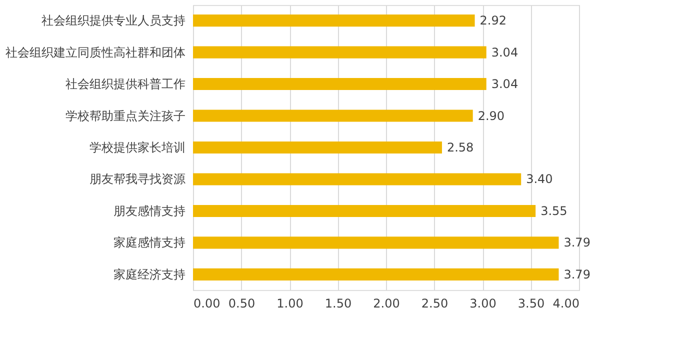 Image resolution: width=700 pixels, height=341 pixels. What do you see at coordinates (207, 303) in the screenshot?
I see `x-tick-label: 0.00` at bounding box center [207, 303].